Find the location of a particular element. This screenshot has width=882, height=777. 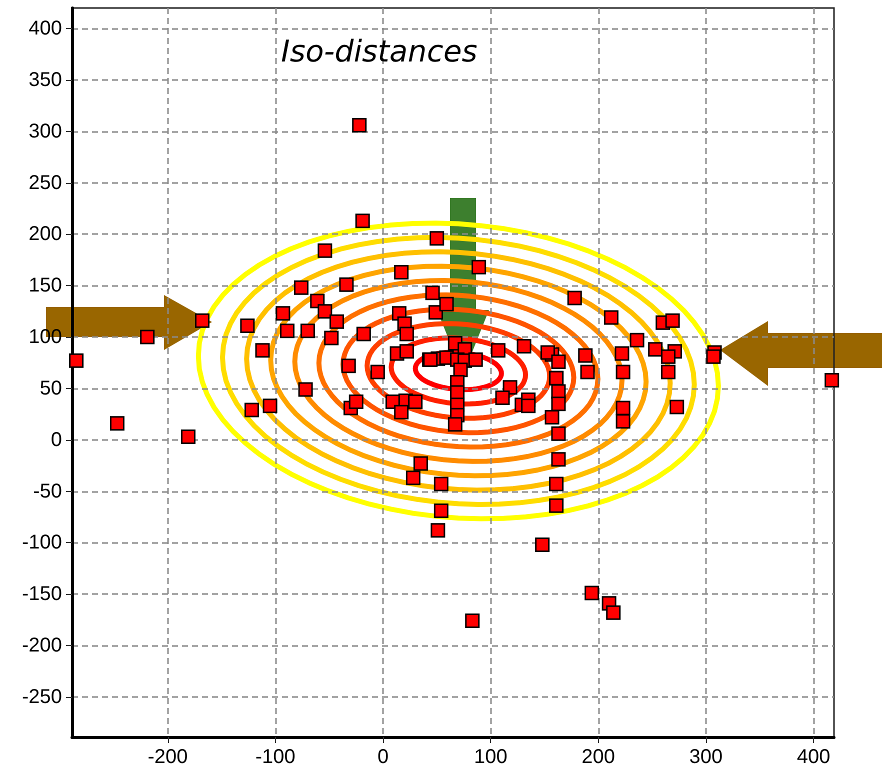

x-tick-label: 100 is located at coordinates (491, 757).